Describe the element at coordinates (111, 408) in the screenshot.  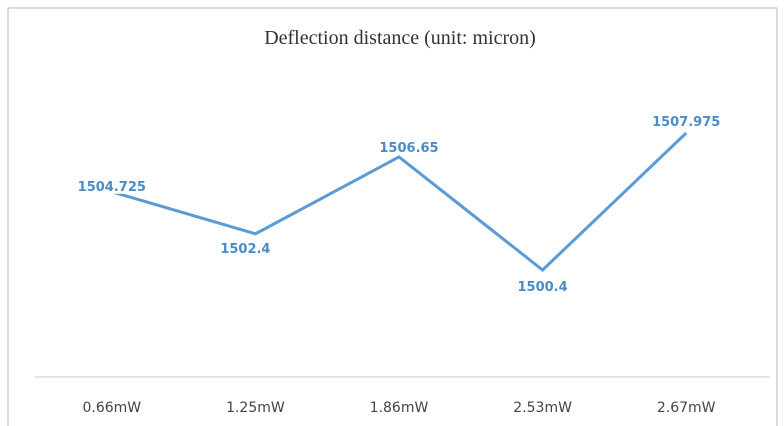
I see `x-tick-label: 0.66mW` at that location.